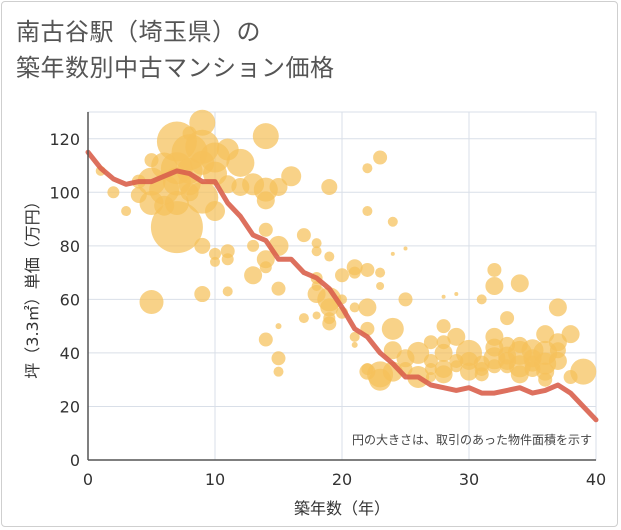 The image size is (621, 530). Describe the element at coordinates (472, 439) in the screenshot. I see `bubble-size-note: 円の大きさは、取引のあった物件面積を示す` at that location.